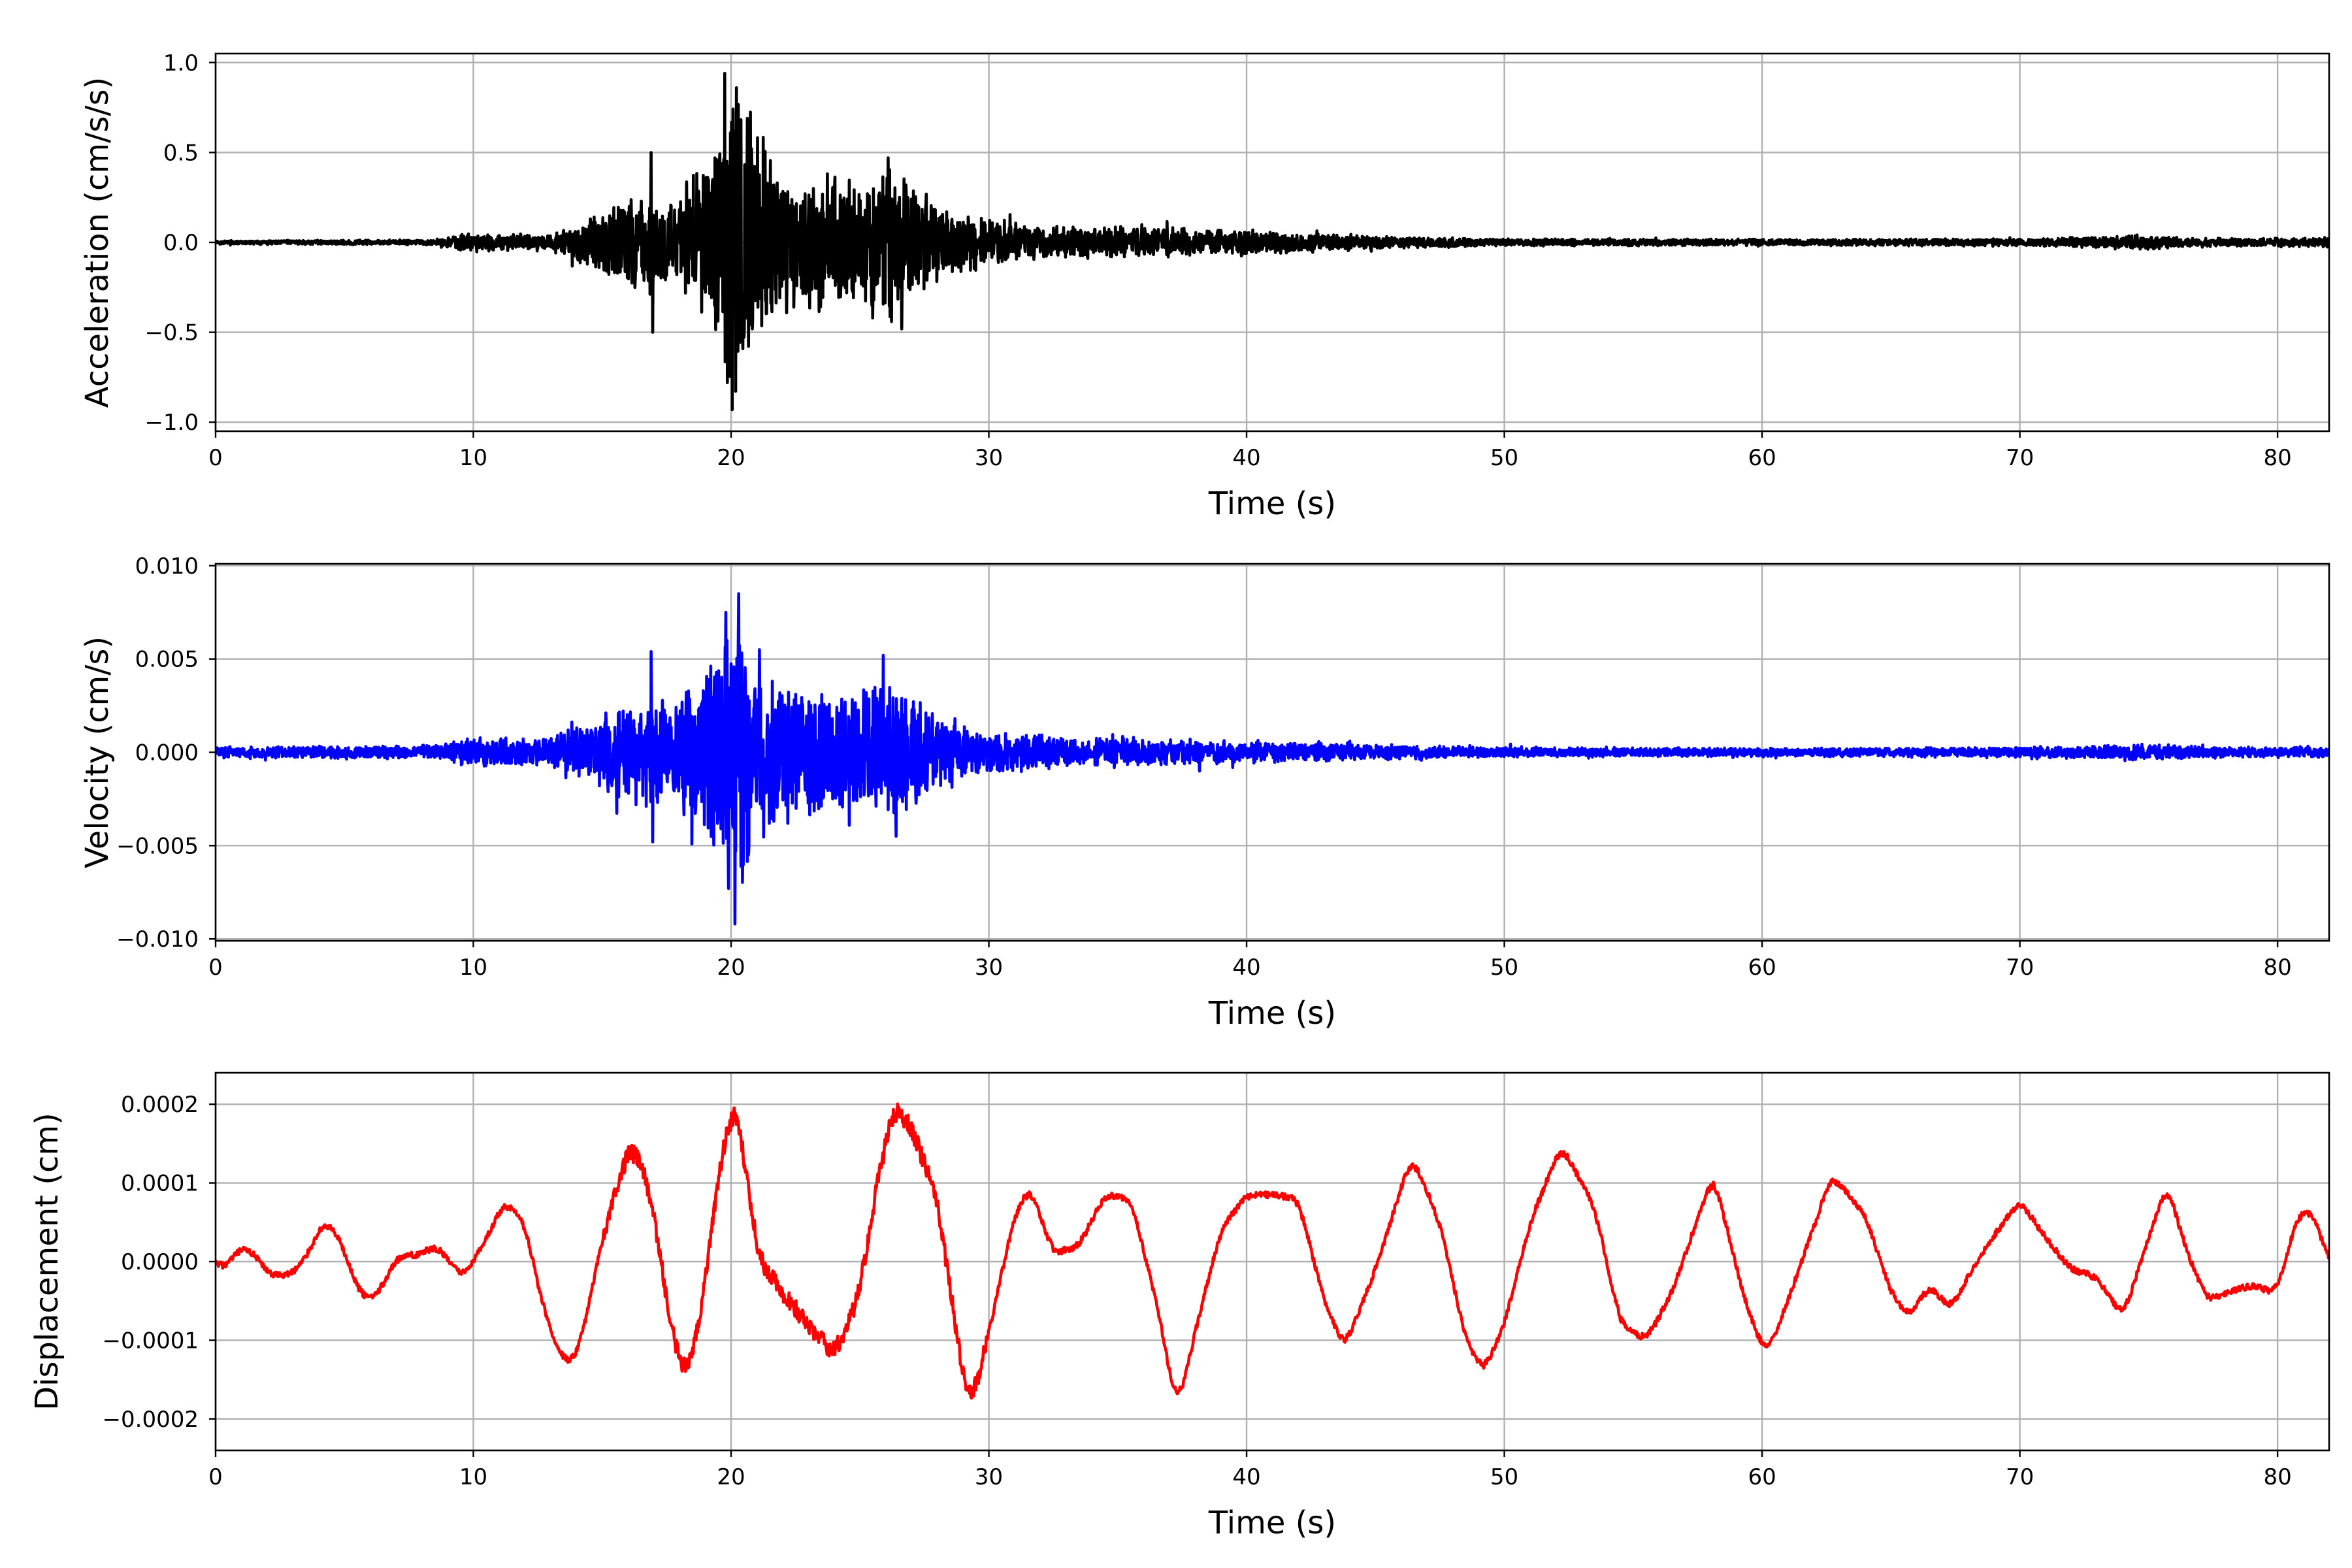 The image size is (2352, 1568). What do you see at coordinates (989, 968) in the screenshot?
I see `velocity-xtick-label-3: 30` at bounding box center [989, 968].